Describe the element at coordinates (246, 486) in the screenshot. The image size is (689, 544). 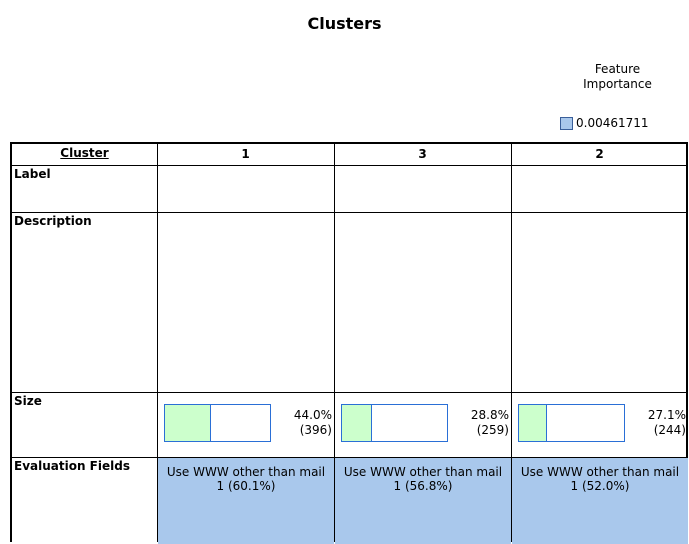
I see `evaluation-value: 1 (60.1%)` at that location.